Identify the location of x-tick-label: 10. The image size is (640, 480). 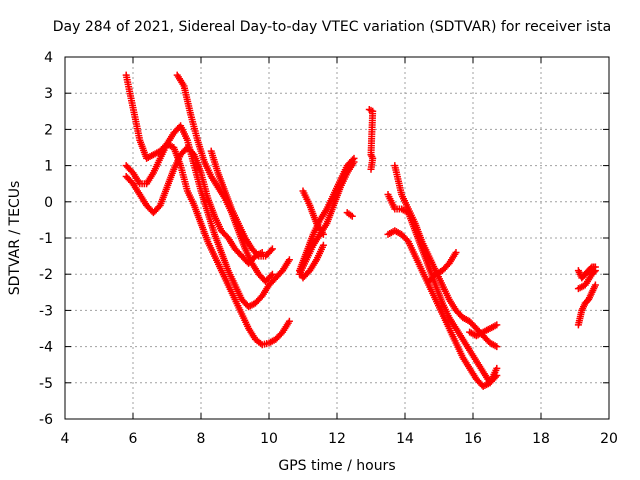
(269, 439).